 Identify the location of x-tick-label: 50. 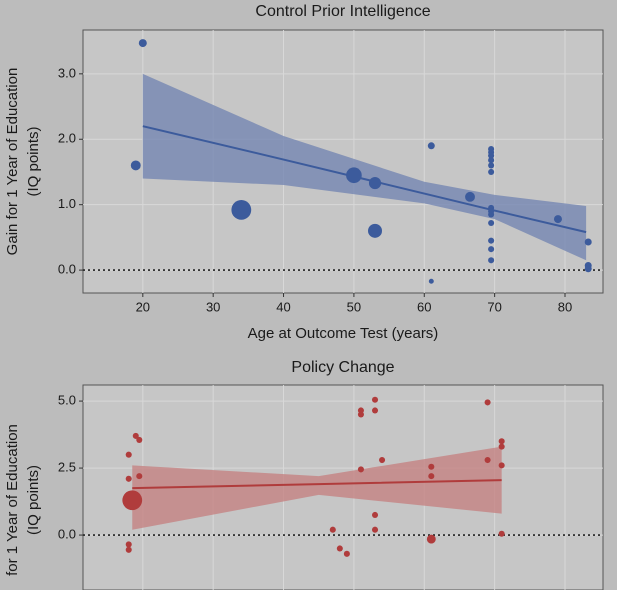
(354, 306).